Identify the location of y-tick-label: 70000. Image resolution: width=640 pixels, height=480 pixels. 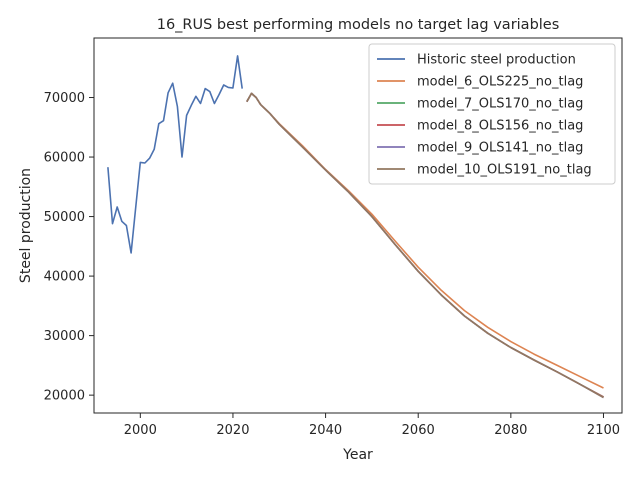
(64, 98).